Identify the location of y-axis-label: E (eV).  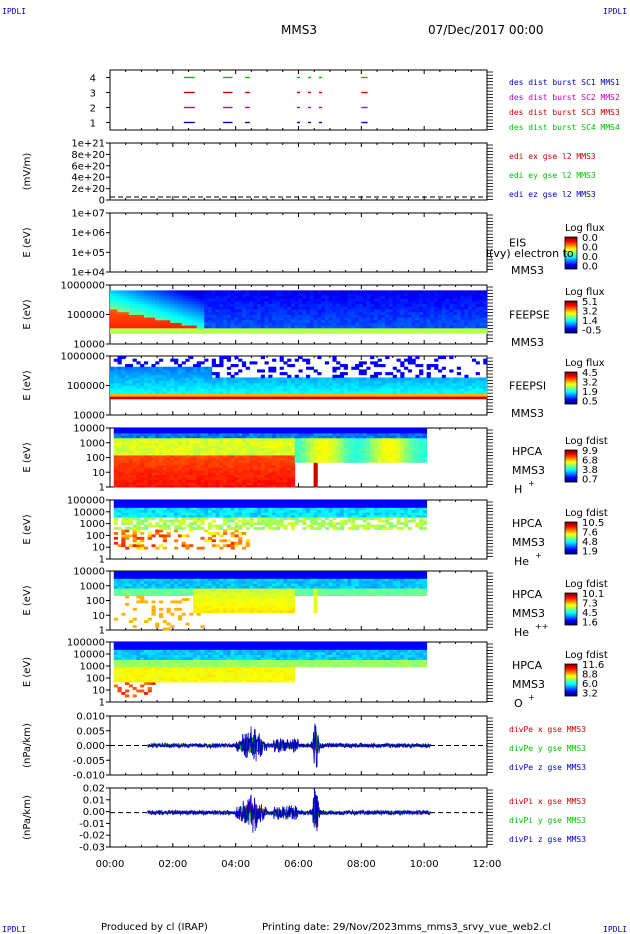
(27, 385).